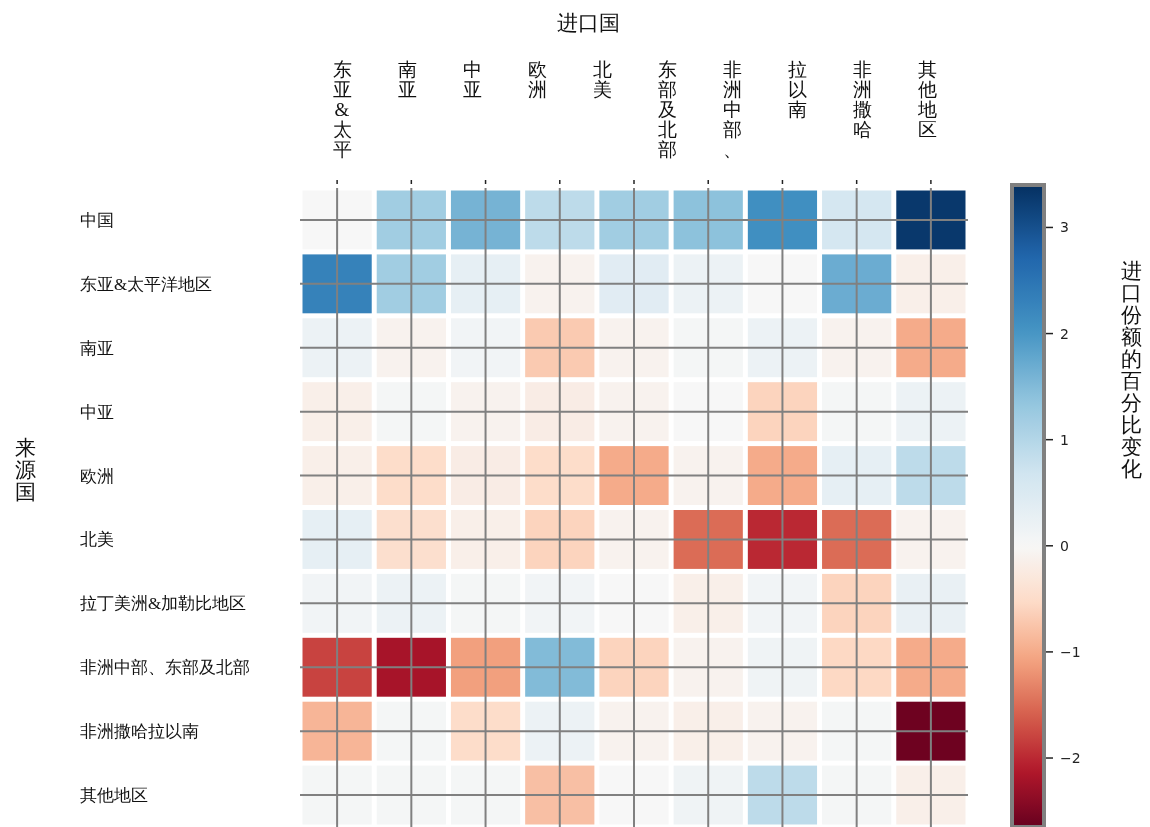 The image size is (1150, 827). Describe the element at coordinates (588, 23) in the screenshot. I see `chart-title: 进口国` at that location.